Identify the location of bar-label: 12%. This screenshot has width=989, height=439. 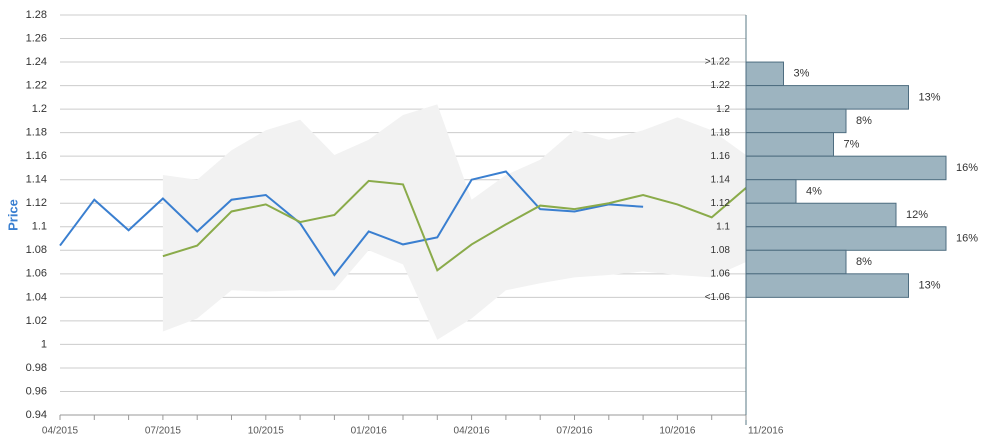
(917, 215).